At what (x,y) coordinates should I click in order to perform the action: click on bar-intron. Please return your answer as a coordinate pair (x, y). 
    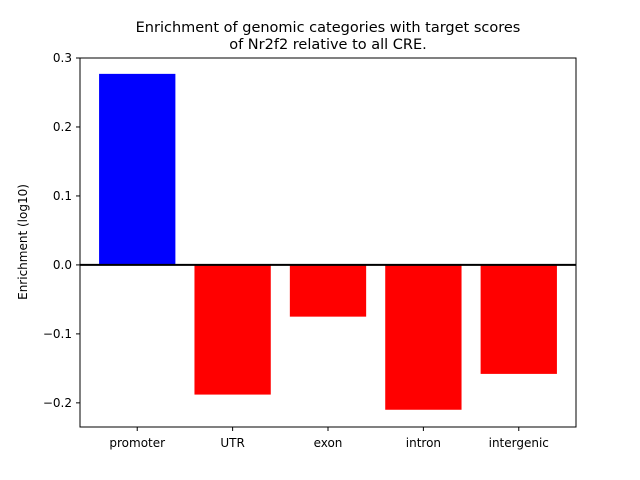
    Looking at the image, I should click on (423, 337).